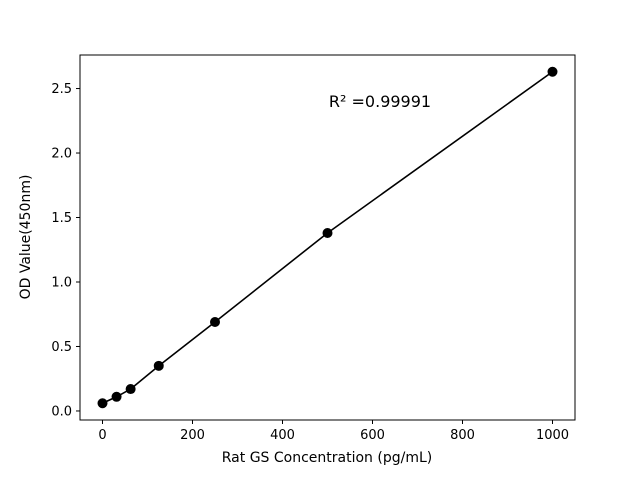 This screenshot has height=484, width=640. Describe the element at coordinates (192, 435) in the screenshot. I see `x-tick-label: 200` at that location.